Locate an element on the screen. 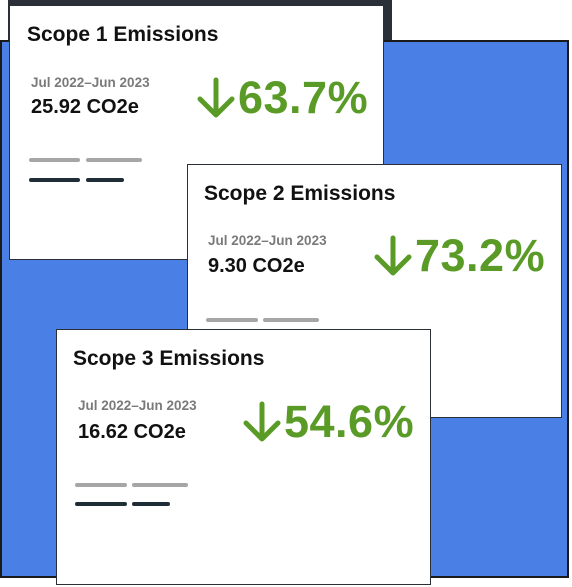 The width and height of the screenshot is (572, 587). change-percentage: 63.7% is located at coordinates (303, 97).